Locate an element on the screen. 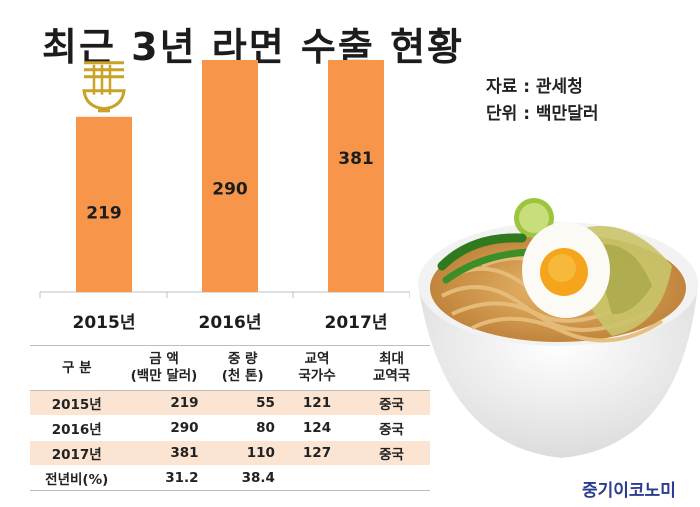 The image size is (700, 507). table-header-cell: 중 량 (천 톤) is located at coordinates (242, 368).